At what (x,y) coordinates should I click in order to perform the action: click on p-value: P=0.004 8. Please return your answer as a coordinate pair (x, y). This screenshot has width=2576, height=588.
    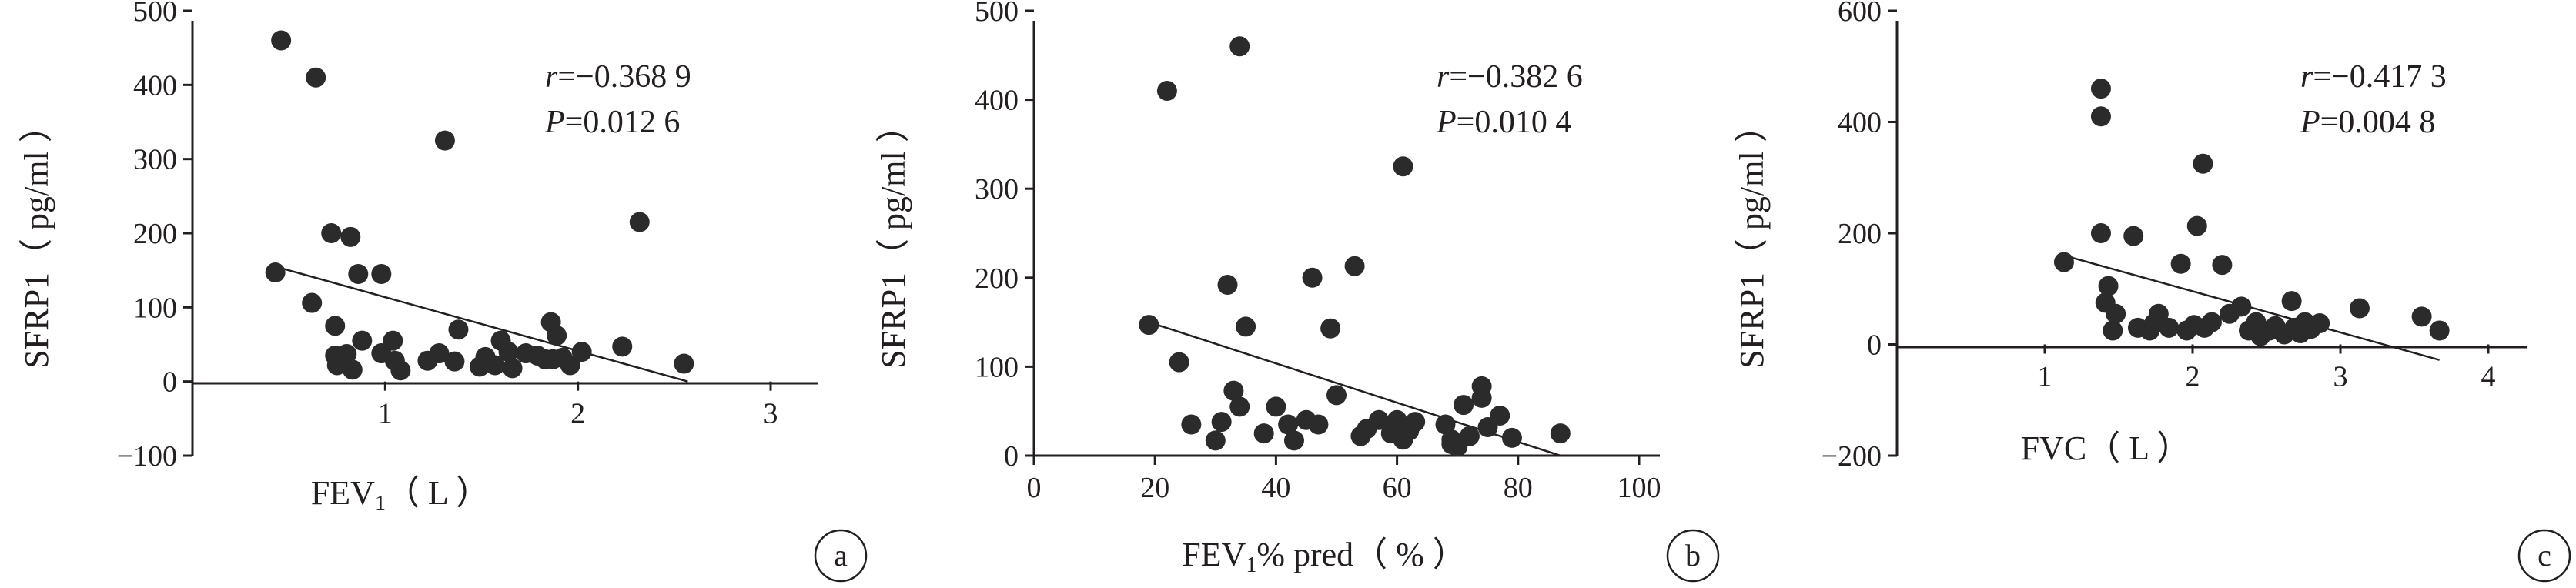
    Looking at the image, I should click on (2368, 123).